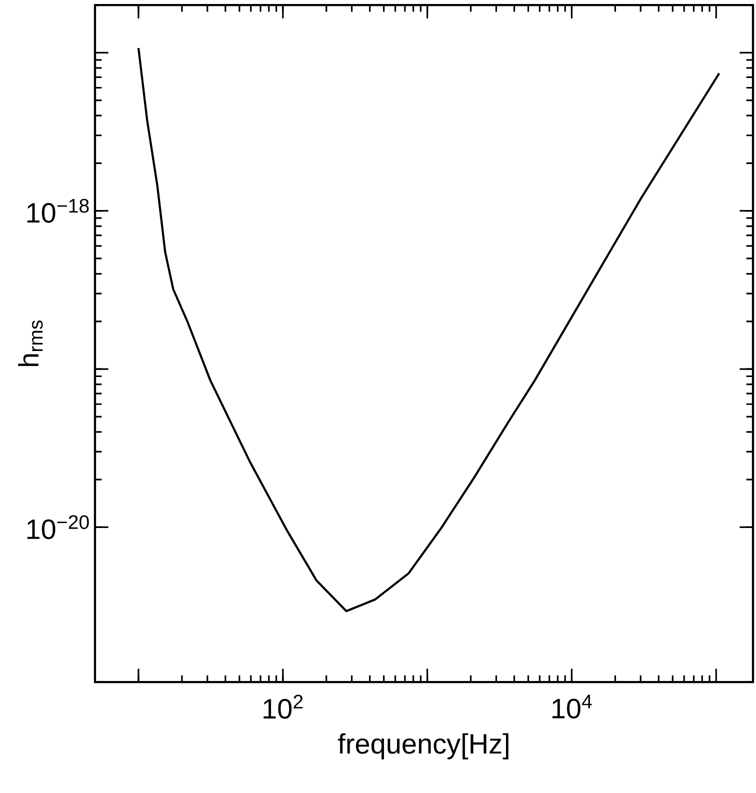  What do you see at coordinates (30, 343) in the screenshot?
I see `y-axis-title: h$_{rms}$` at bounding box center [30, 343].